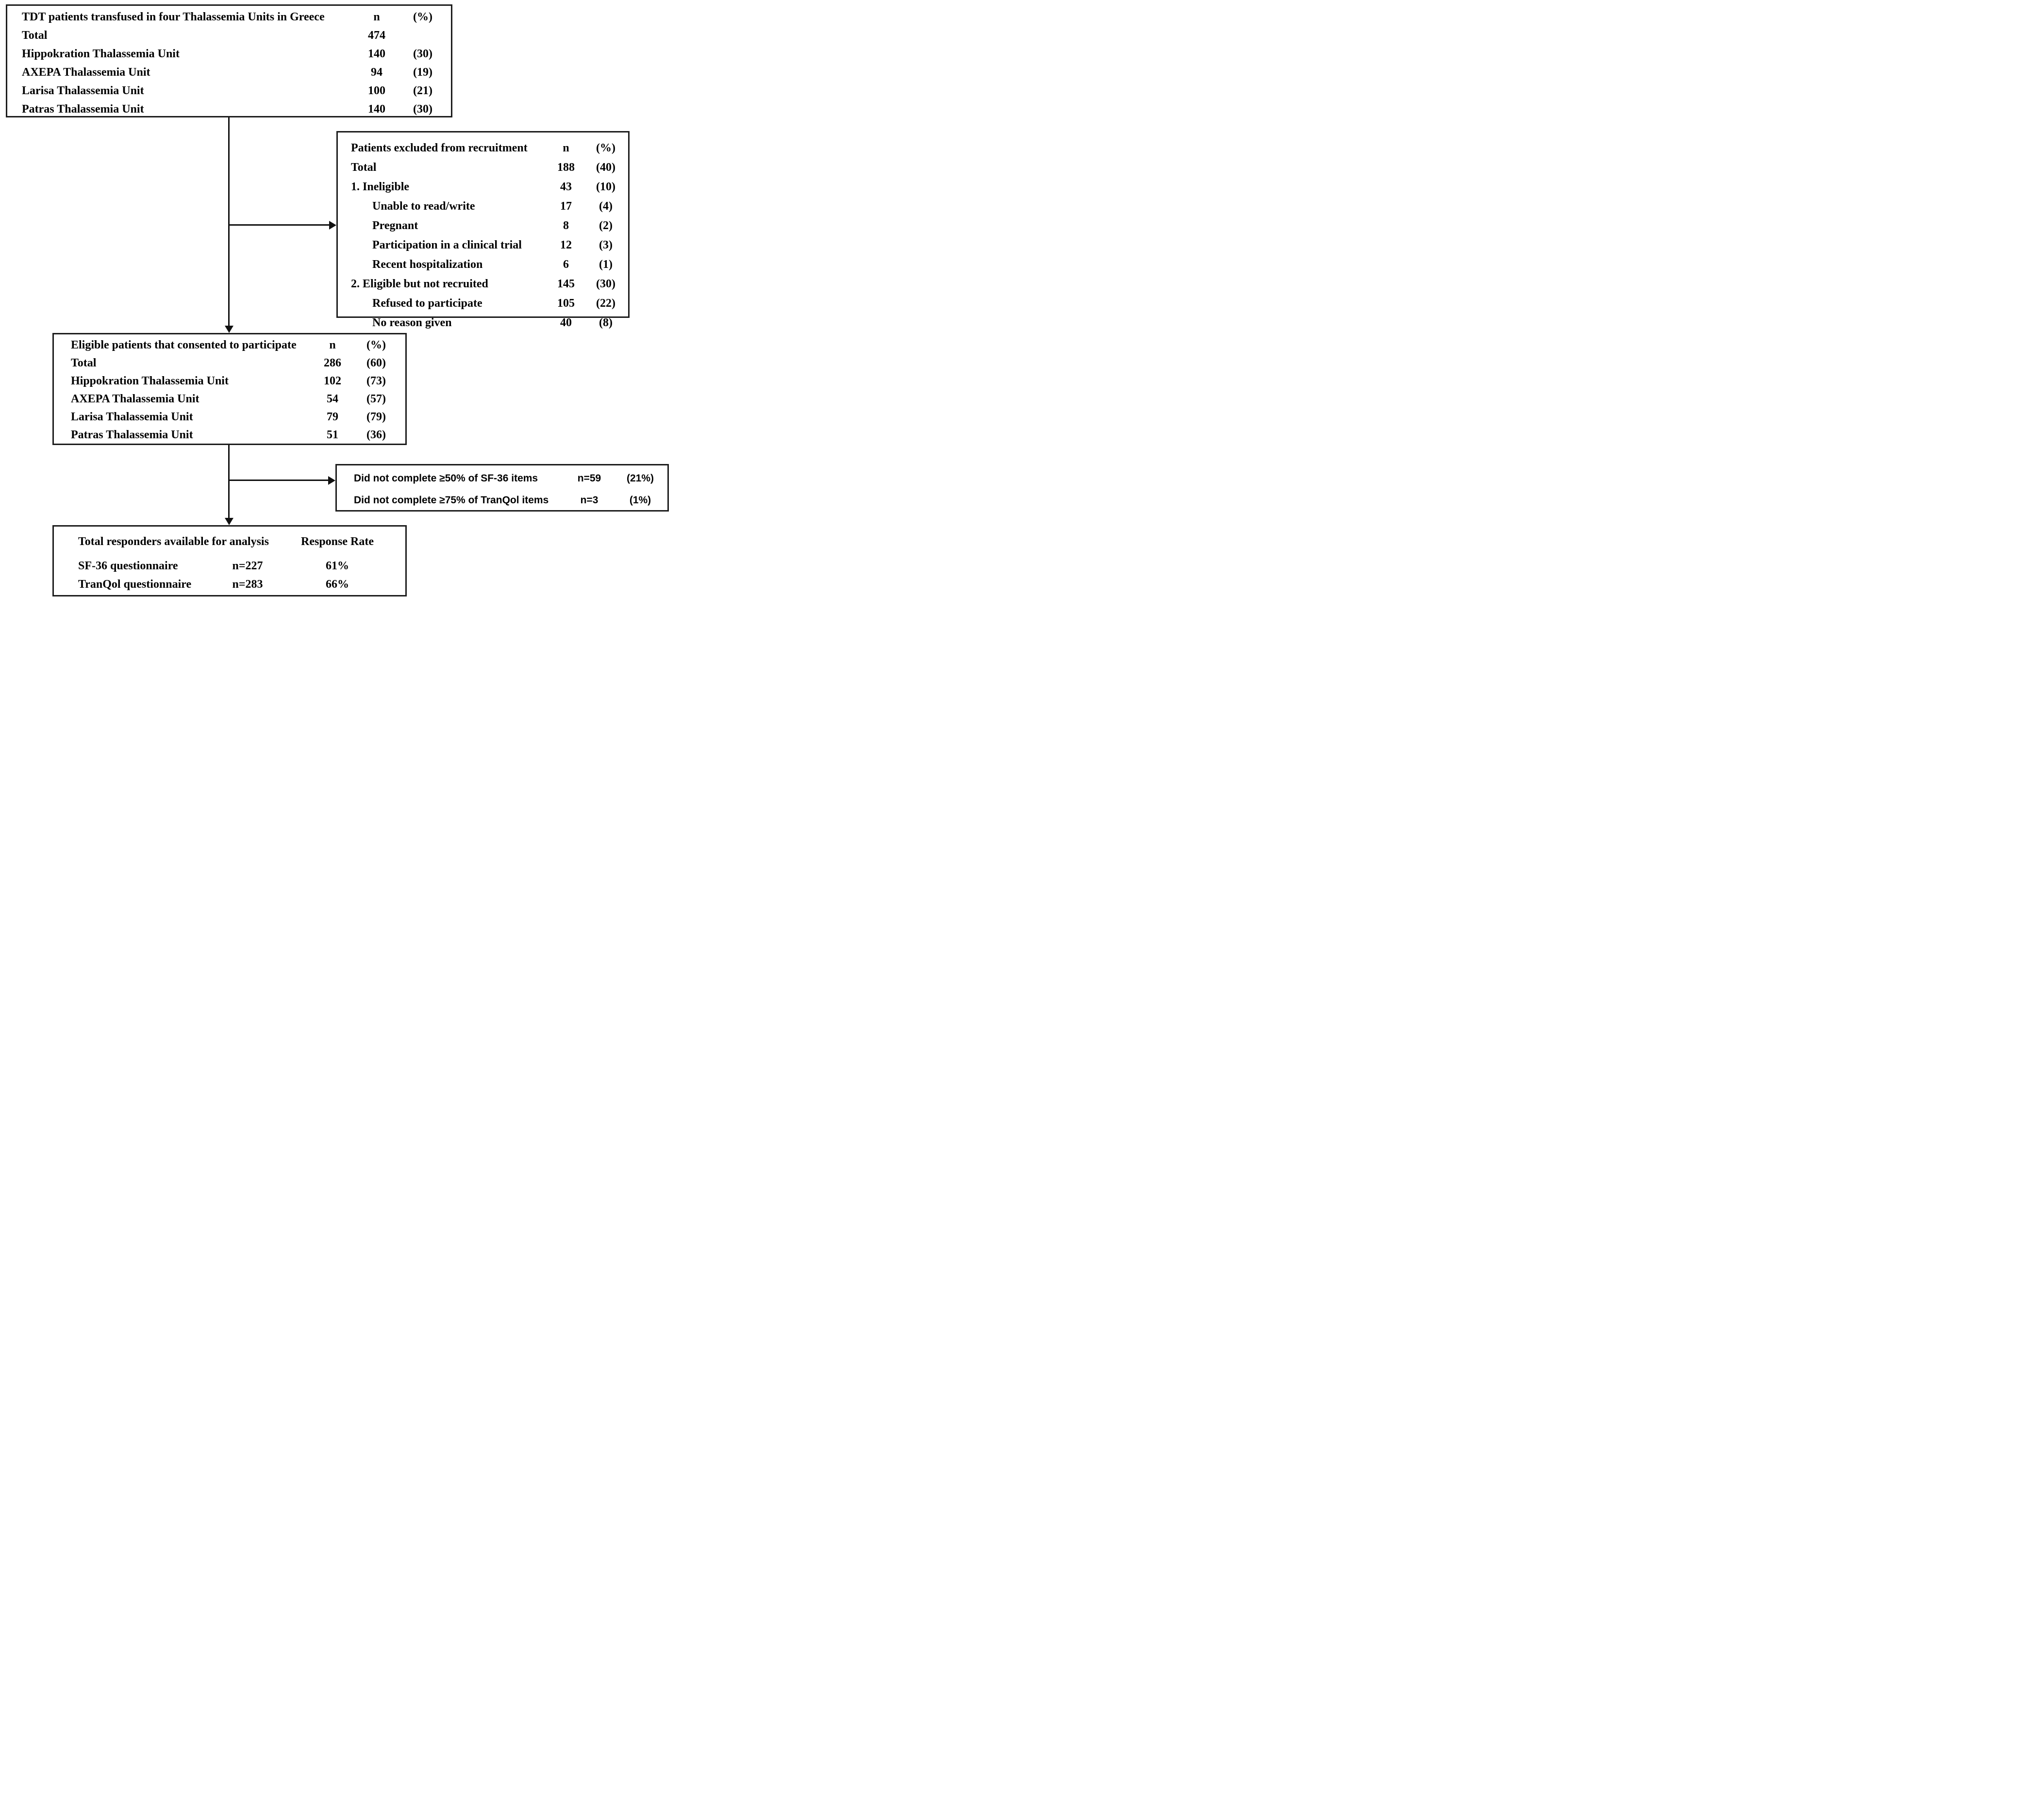  I want to click on connector-vertical-bottom, so click(229, 482).